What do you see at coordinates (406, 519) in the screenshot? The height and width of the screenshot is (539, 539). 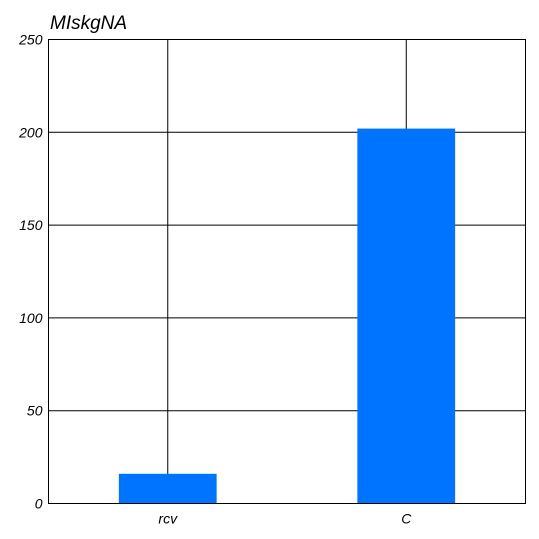 I see `x-tick-label: C` at bounding box center [406, 519].